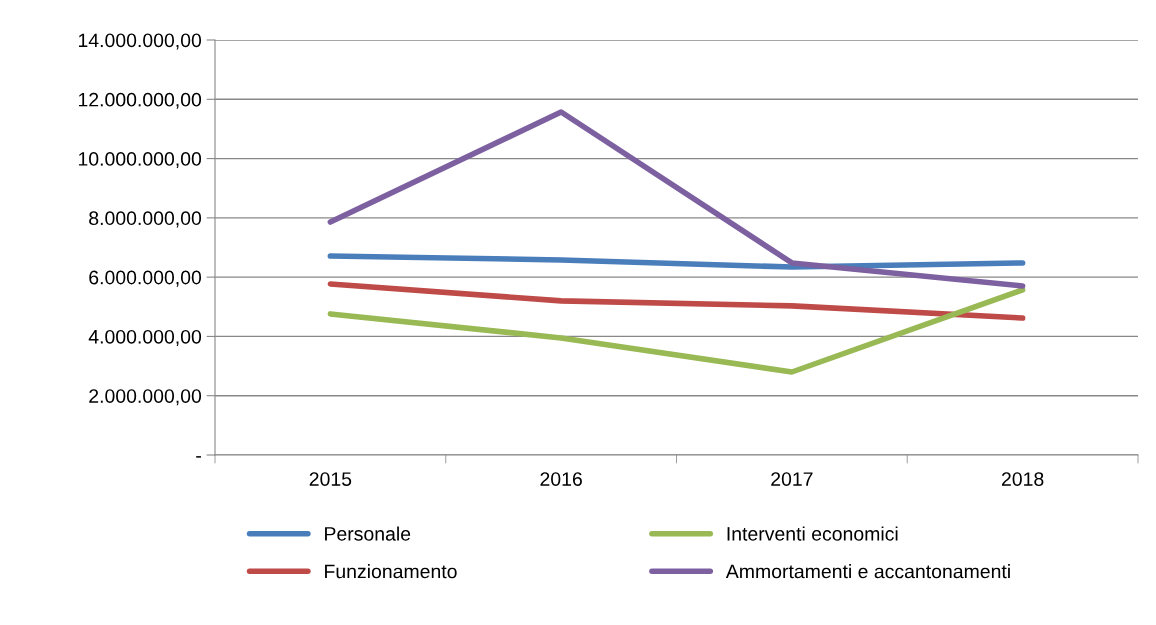 The height and width of the screenshot is (625, 1156). I want to click on legend-label: Ammortamenti e accantonamenti, so click(867, 571).